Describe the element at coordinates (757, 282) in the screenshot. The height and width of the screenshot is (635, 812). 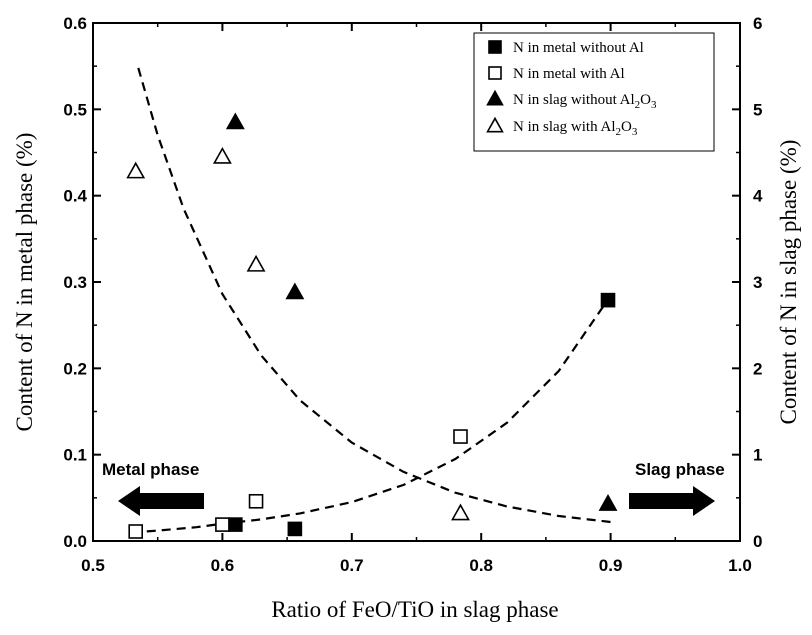
I see `y-right-tick-label: 3` at that location.